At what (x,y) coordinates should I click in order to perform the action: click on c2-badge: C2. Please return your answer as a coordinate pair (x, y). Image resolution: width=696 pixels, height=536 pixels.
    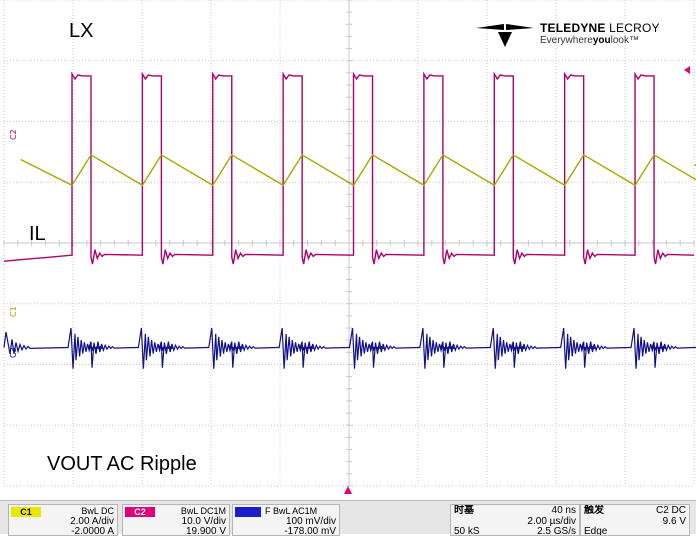
    Looking at the image, I should click on (140, 512).